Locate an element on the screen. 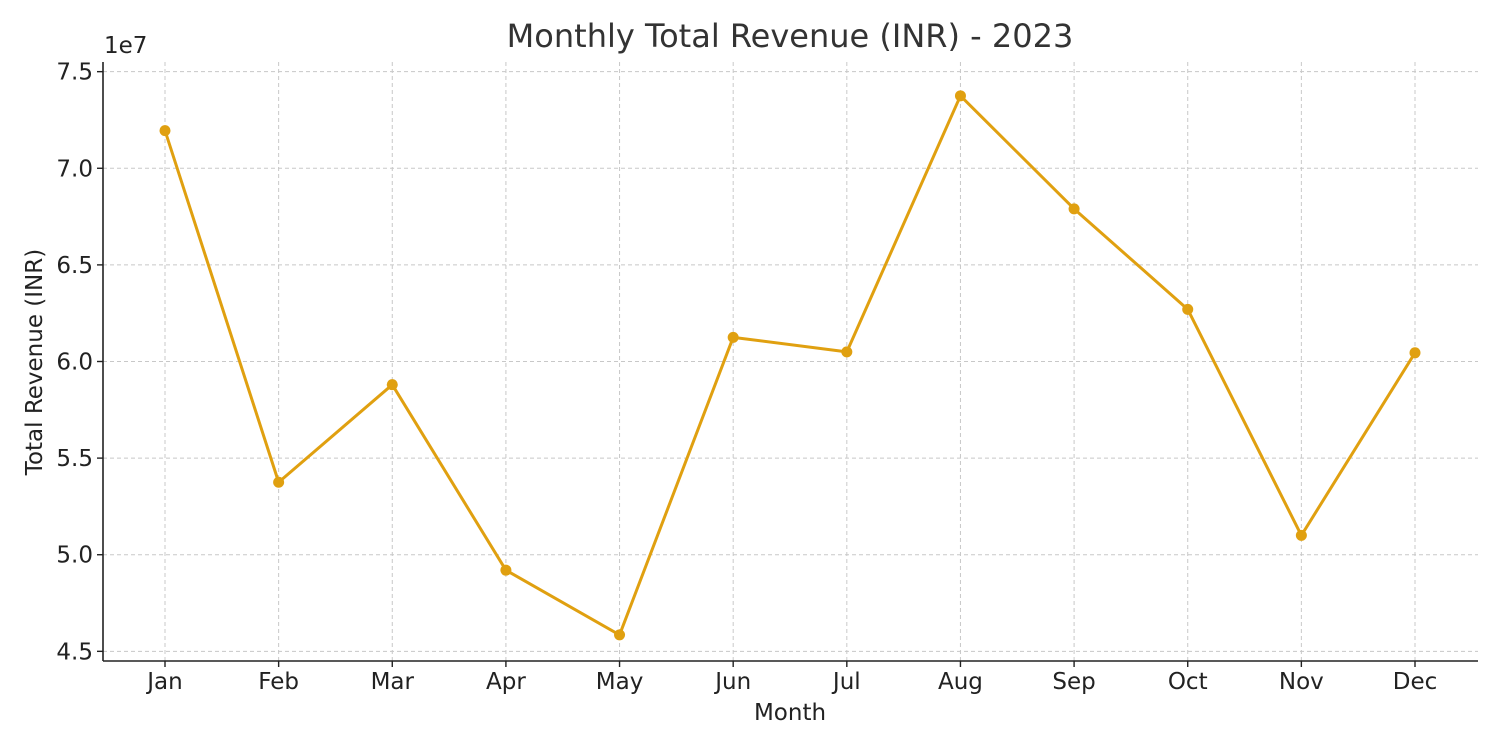  y-axis-label: Total Revenue (INR) is located at coordinates (35, 362).